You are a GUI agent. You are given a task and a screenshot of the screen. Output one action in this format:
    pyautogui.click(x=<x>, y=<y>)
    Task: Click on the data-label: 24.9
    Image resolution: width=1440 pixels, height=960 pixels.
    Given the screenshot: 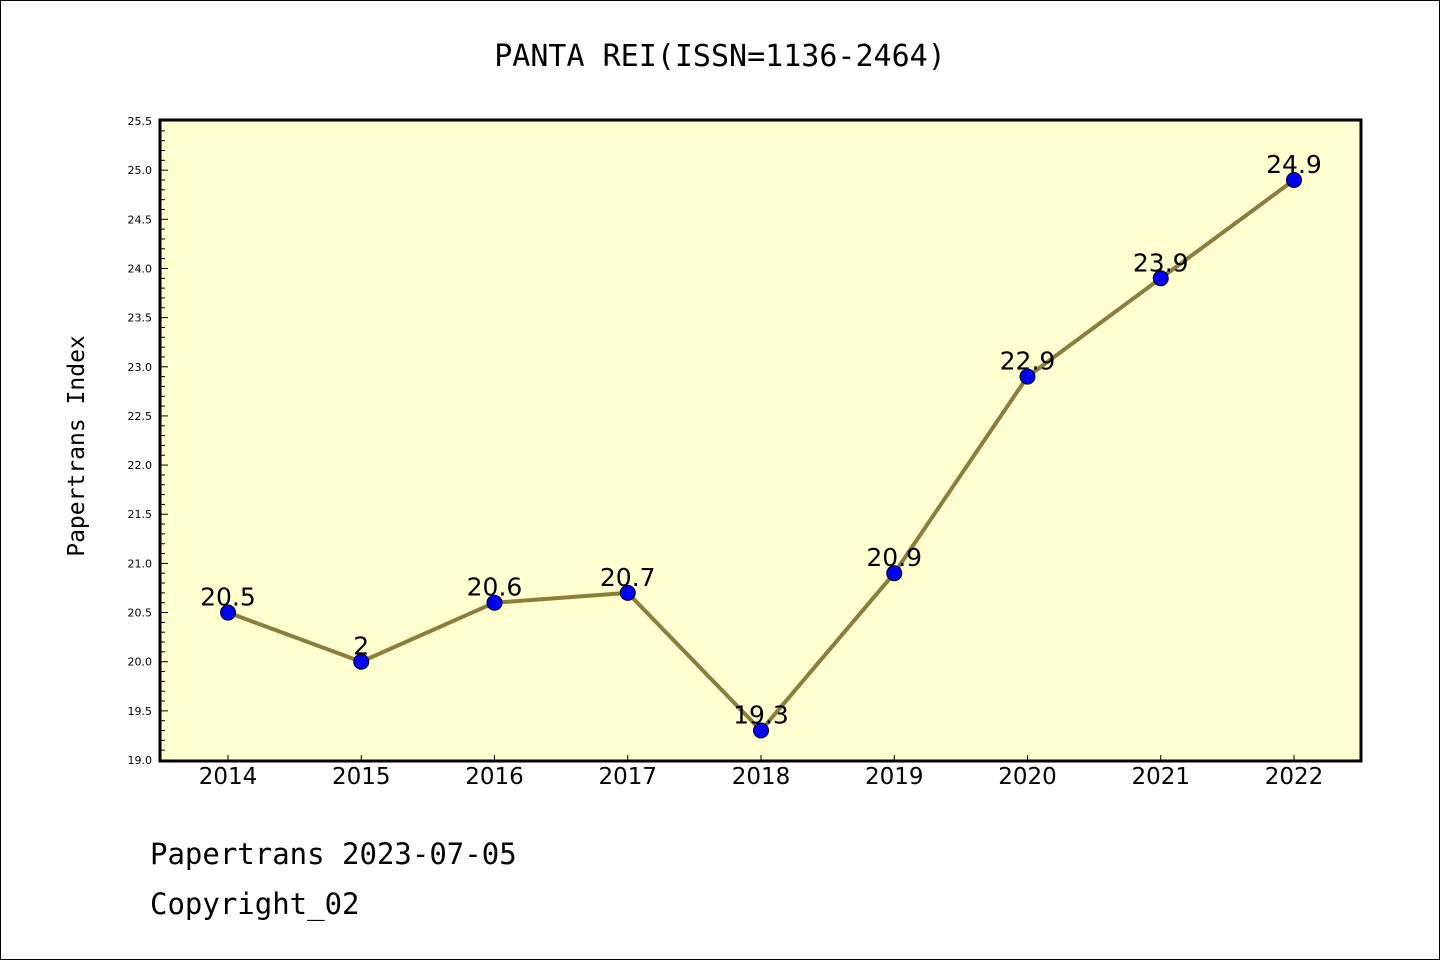 What is the action you would take?
    pyautogui.click(x=1294, y=164)
    